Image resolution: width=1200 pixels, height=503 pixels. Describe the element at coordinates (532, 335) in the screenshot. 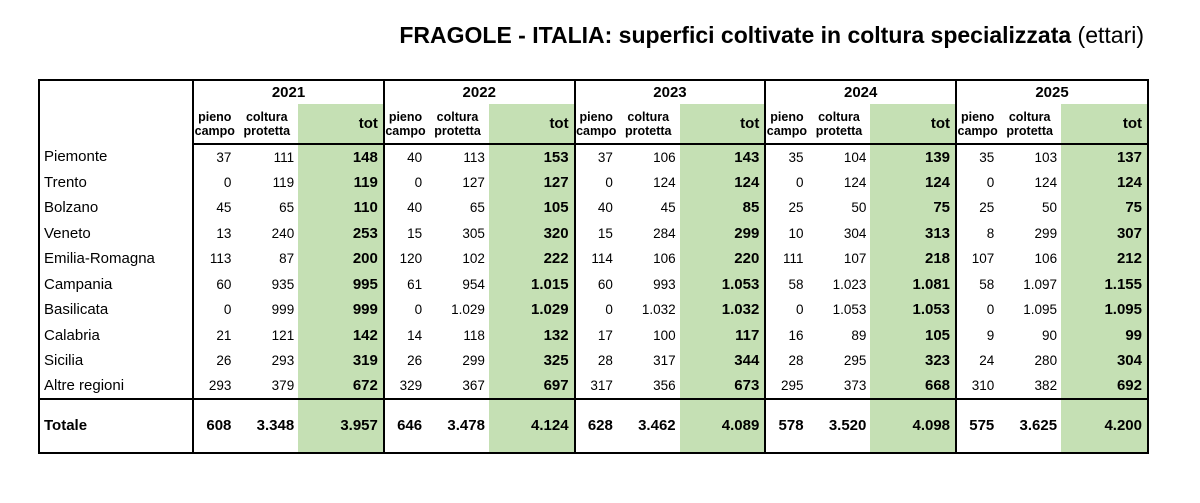

I see `value-tot: 132` at that location.